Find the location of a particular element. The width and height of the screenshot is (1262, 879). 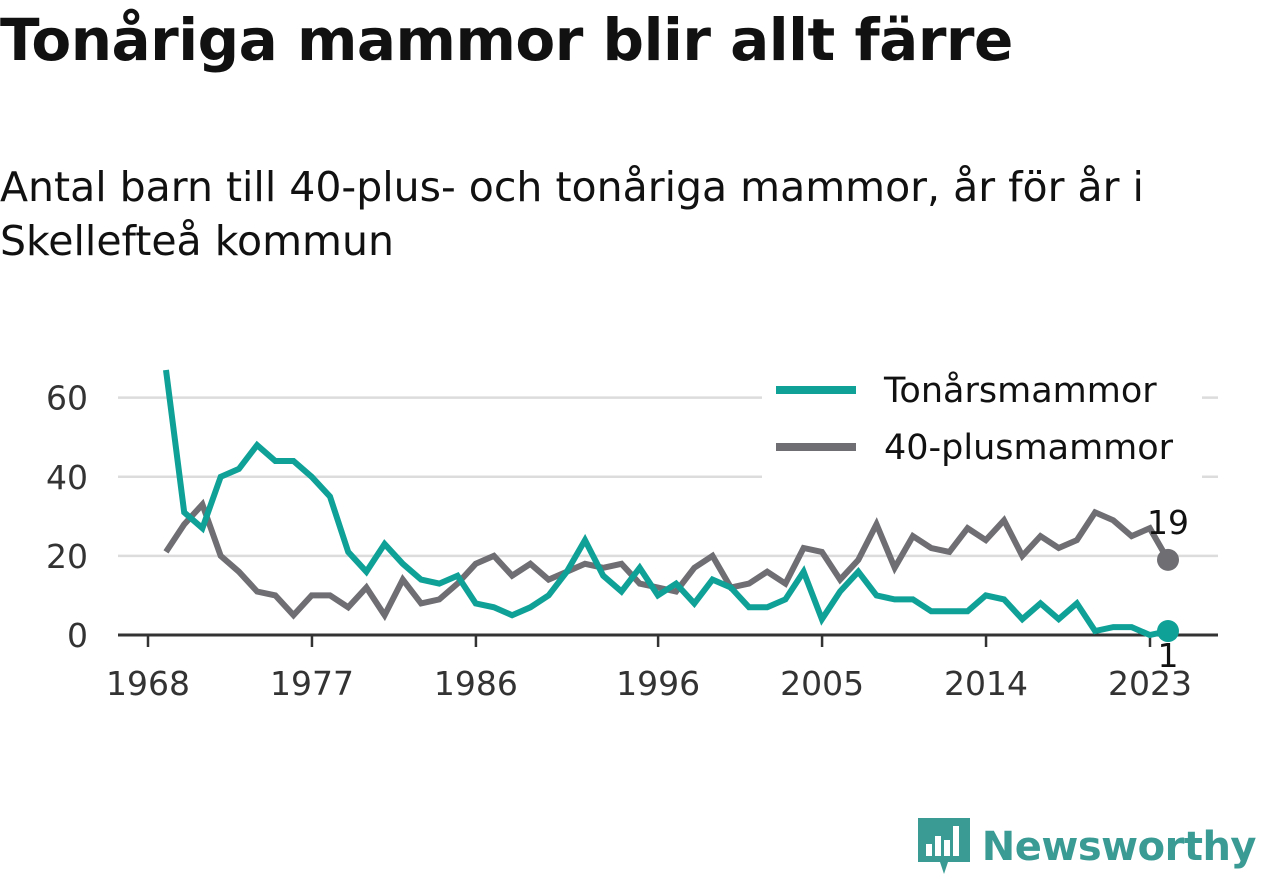

end-label-forty: 19 is located at coordinates (1168, 522).